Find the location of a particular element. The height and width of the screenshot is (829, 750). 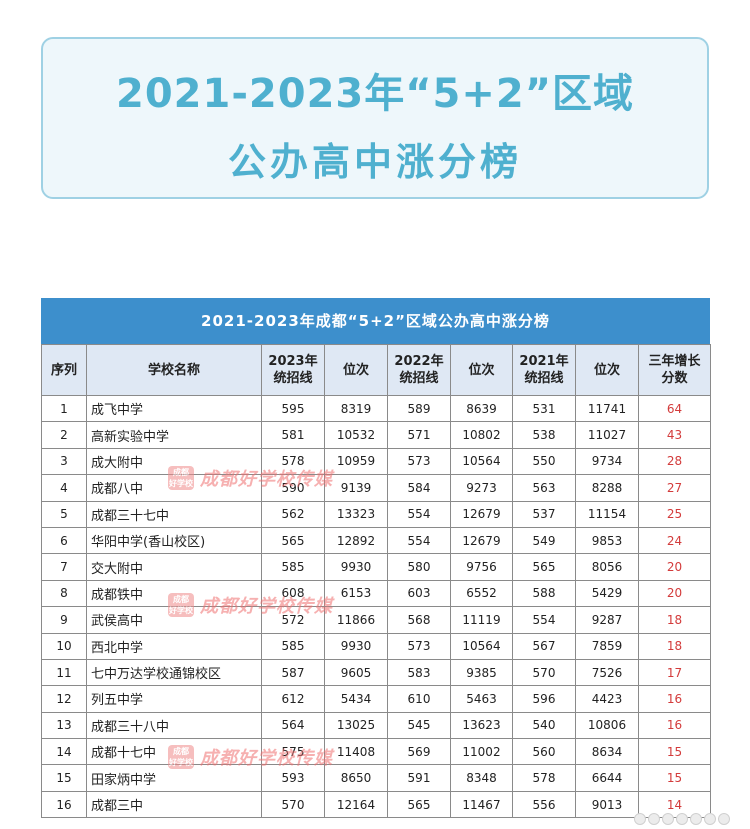

cell-2021-cutoff: 567 is located at coordinates (544, 646).